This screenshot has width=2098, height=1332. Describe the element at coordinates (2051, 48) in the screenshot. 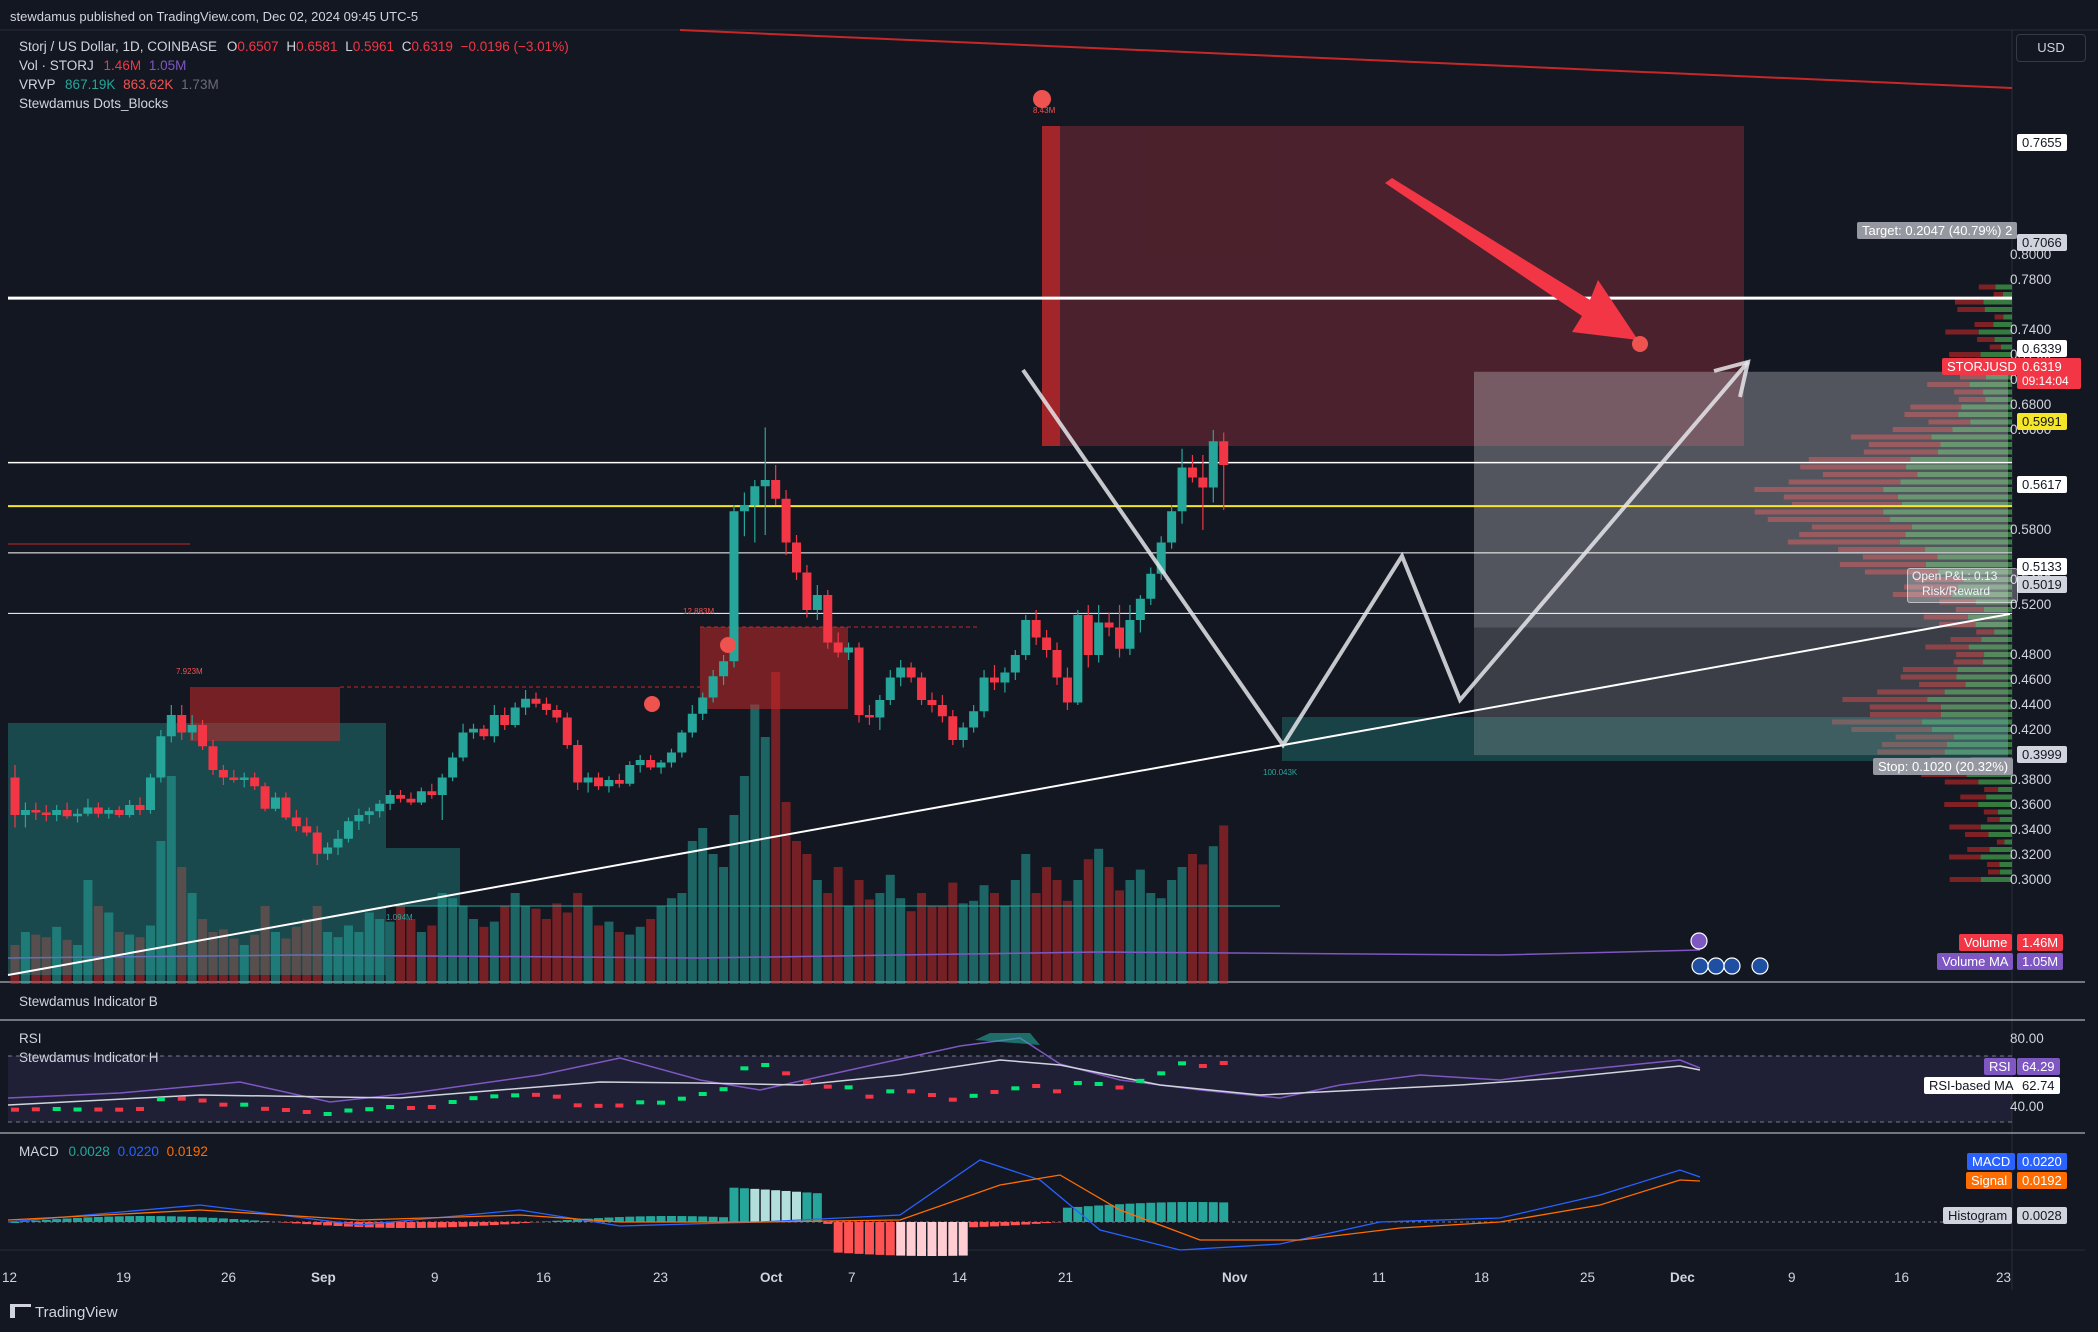

I see `currency-button: USD` at that location.